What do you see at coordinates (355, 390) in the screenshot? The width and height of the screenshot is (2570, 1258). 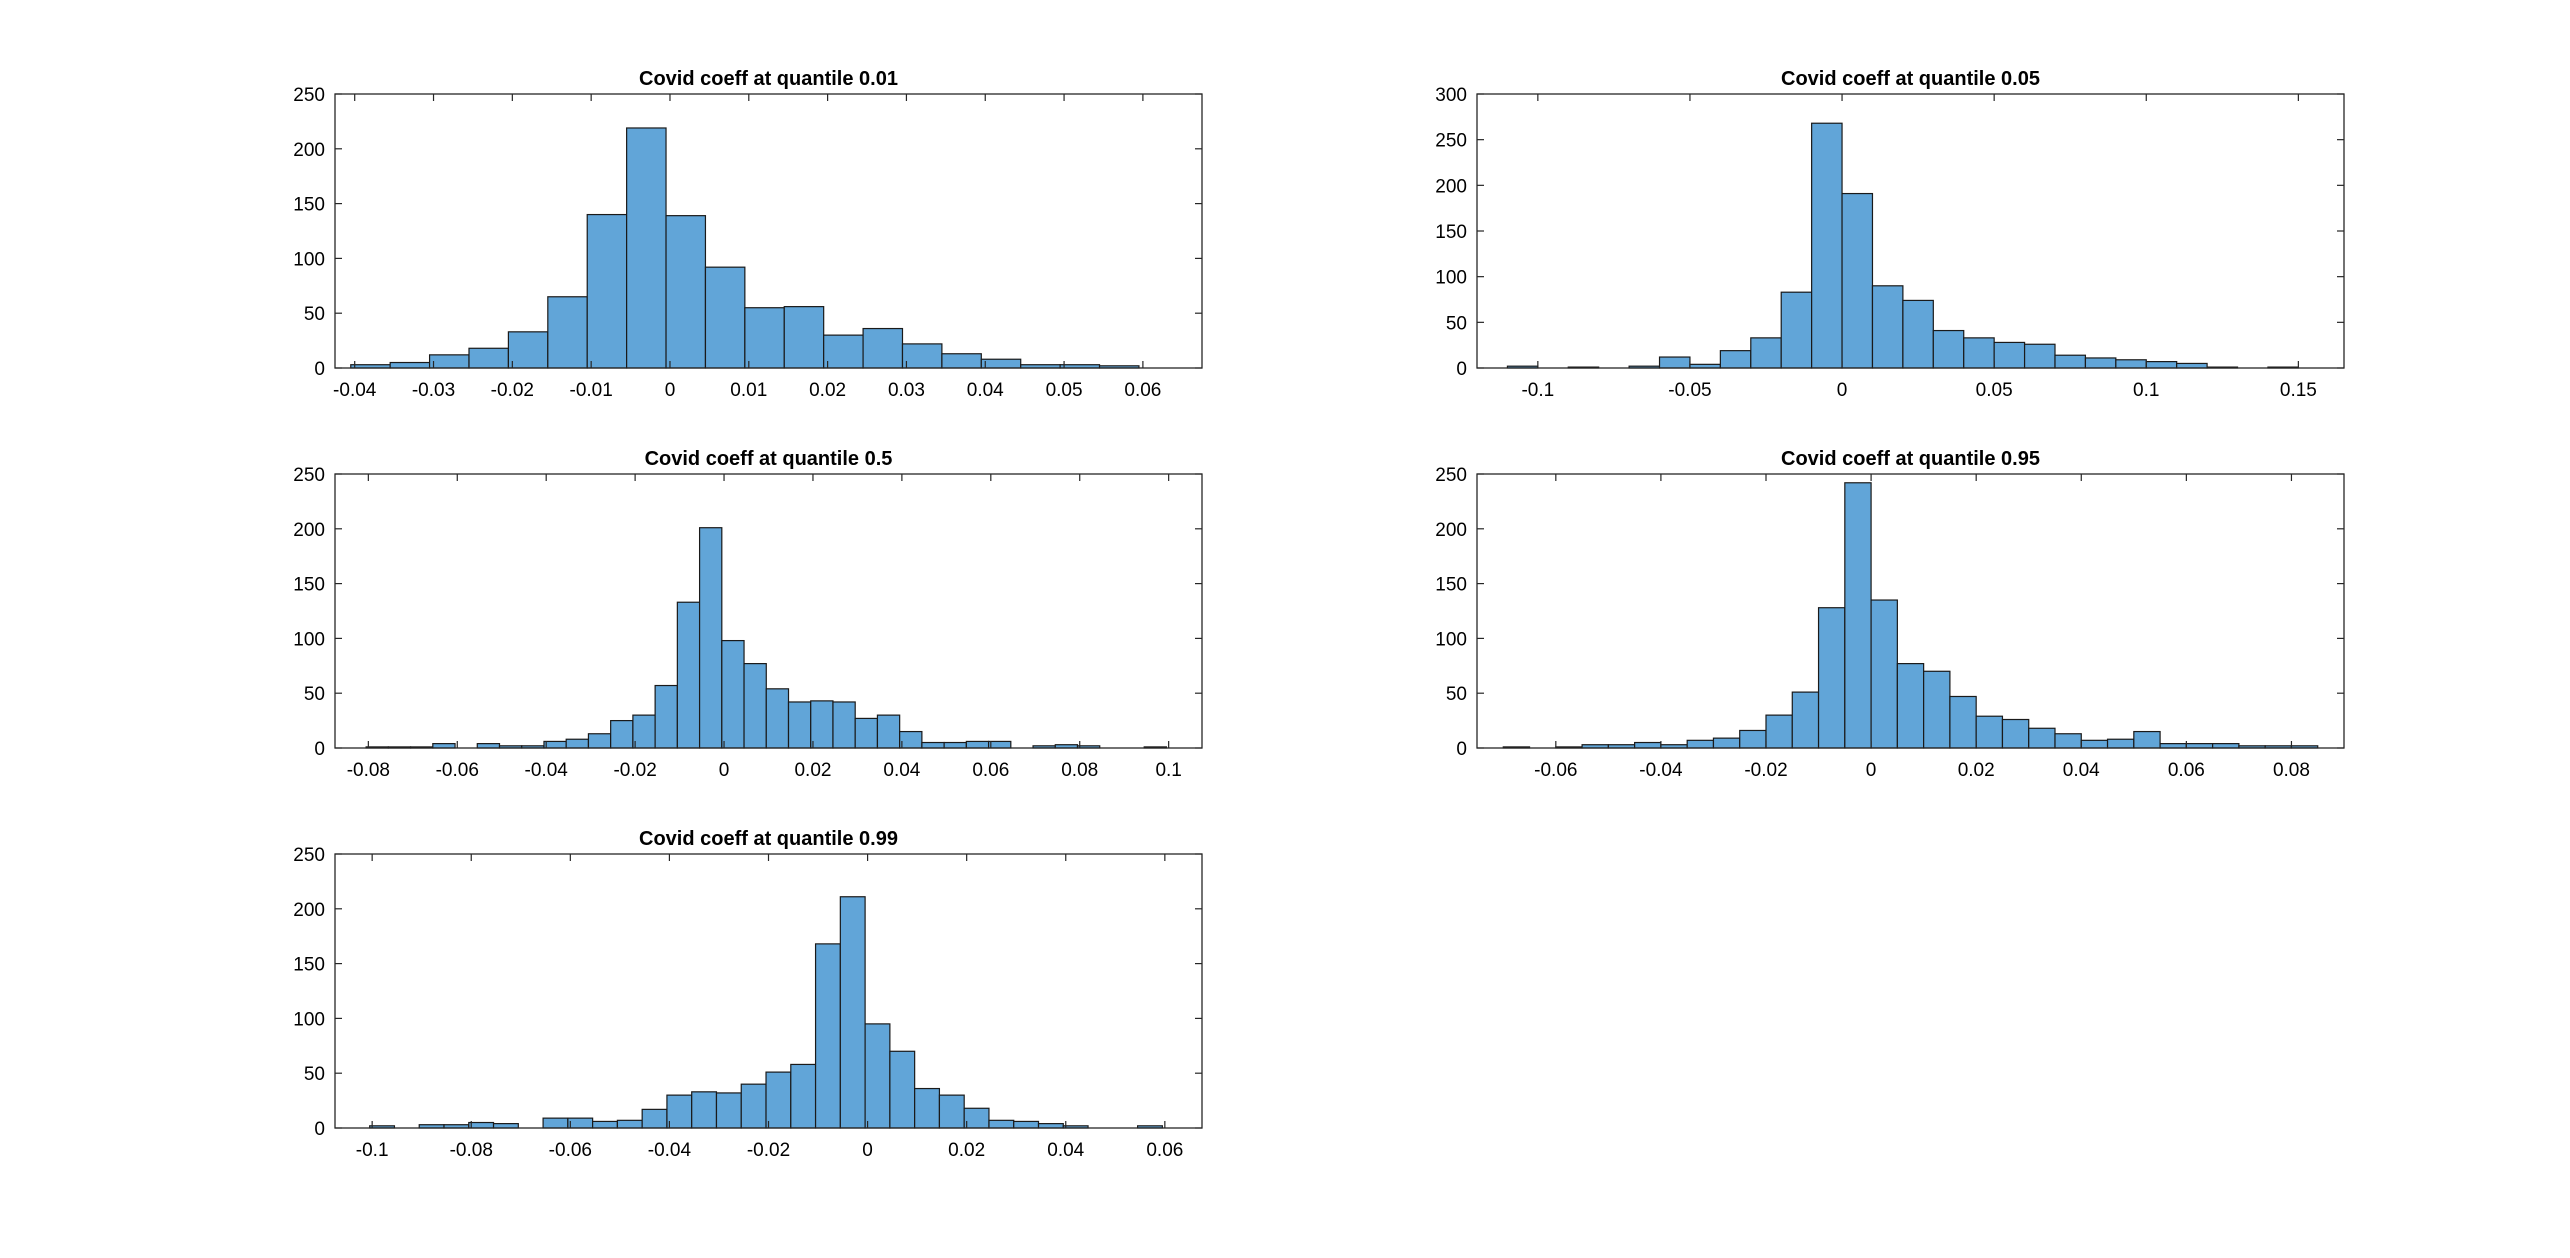 I see `x-tick-label: -0.04` at bounding box center [355, 390].